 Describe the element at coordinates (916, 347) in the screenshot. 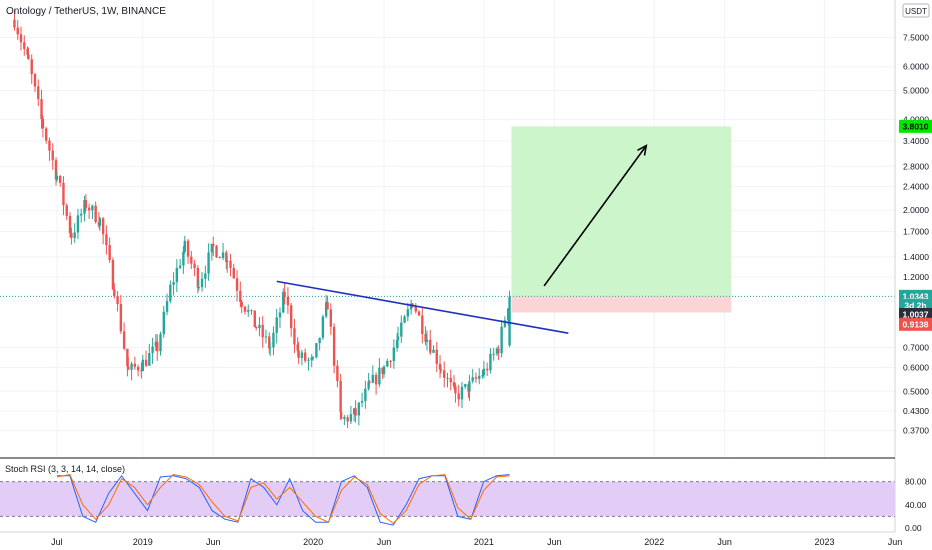

I see `y-tick-label: 0.7000` at that location.